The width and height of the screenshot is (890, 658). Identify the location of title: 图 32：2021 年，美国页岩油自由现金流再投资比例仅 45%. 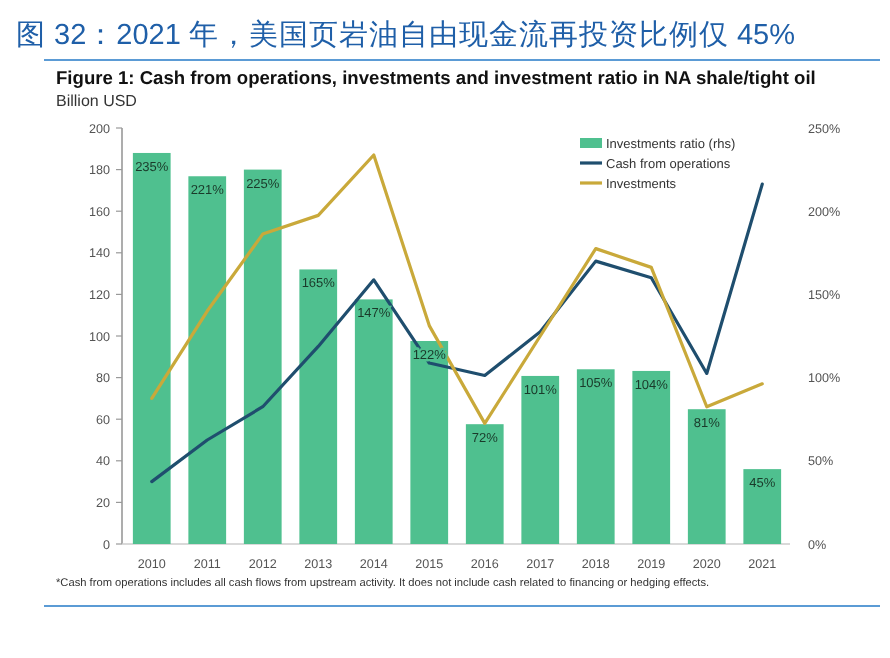
(405, 36).